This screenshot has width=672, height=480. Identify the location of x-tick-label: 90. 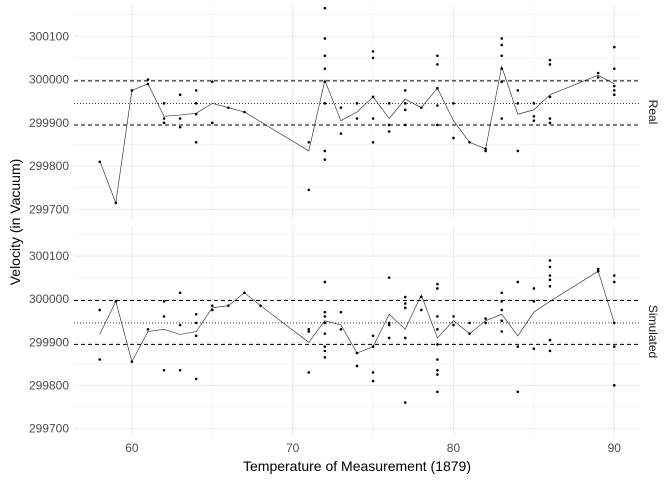
(615, 448).